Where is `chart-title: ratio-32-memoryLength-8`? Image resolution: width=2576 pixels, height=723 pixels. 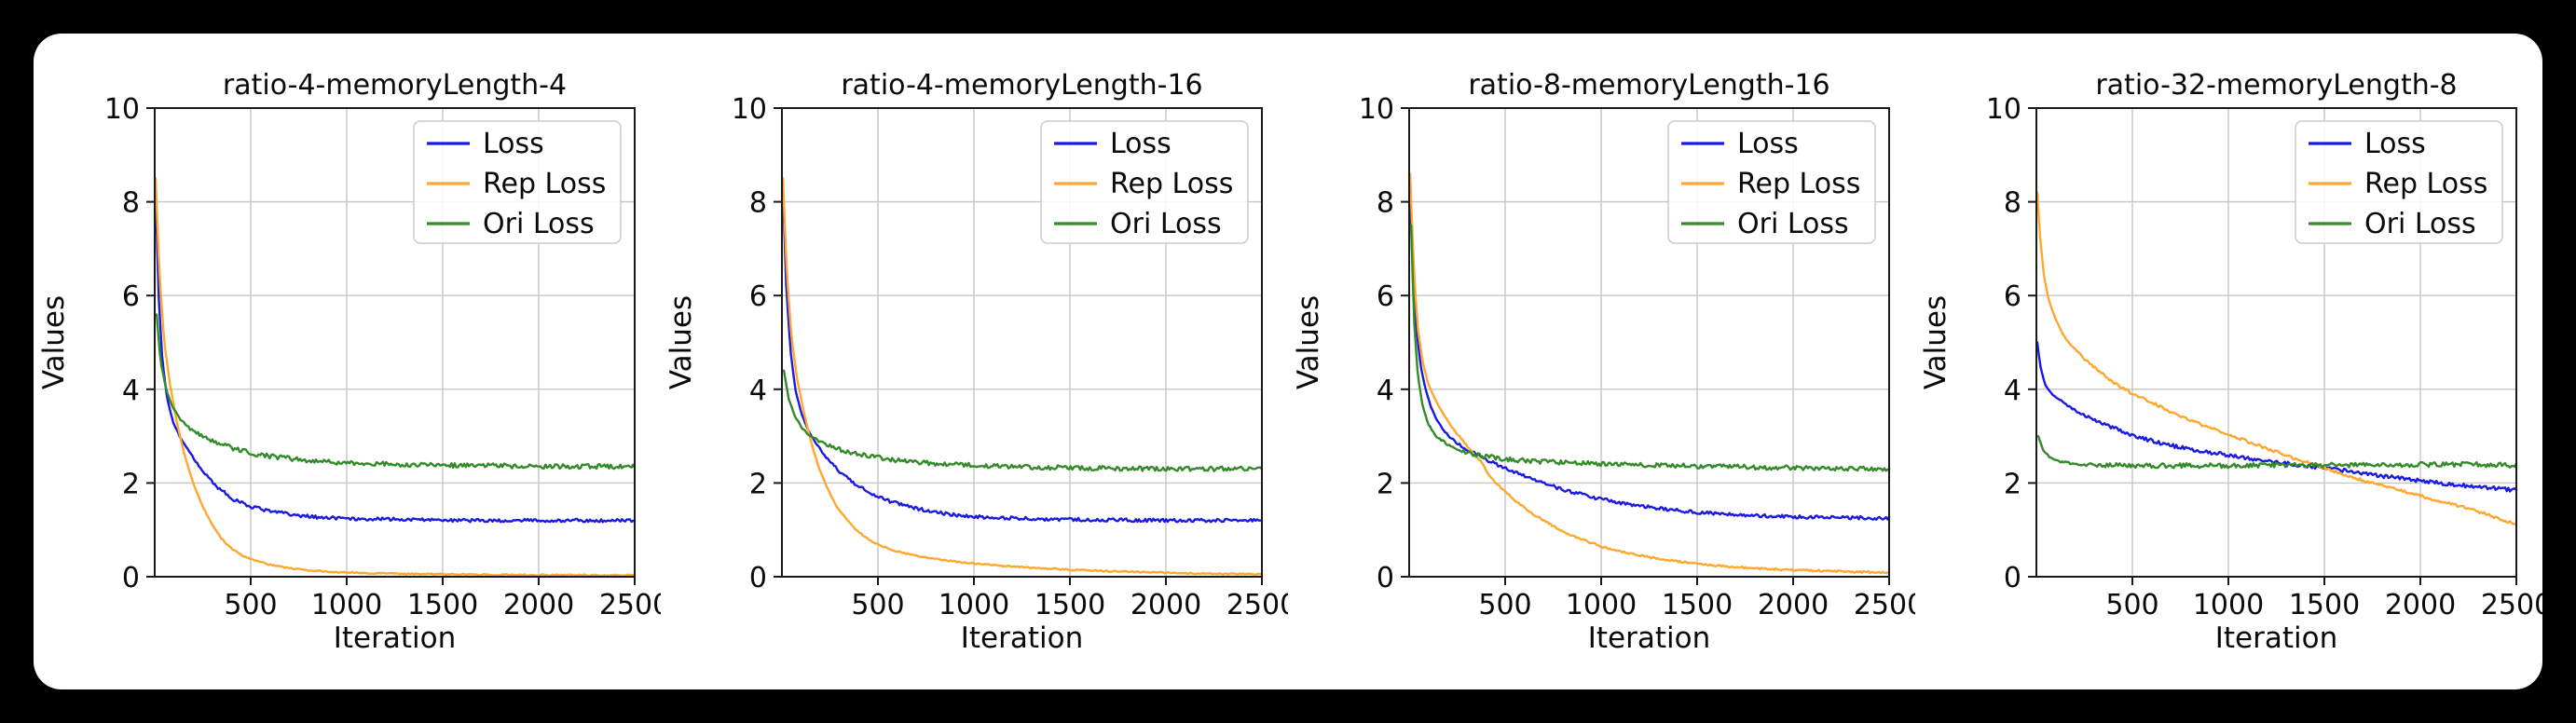
chart-title: ratio-32-memoryLength-8 is located at coordinates (2276, 85).